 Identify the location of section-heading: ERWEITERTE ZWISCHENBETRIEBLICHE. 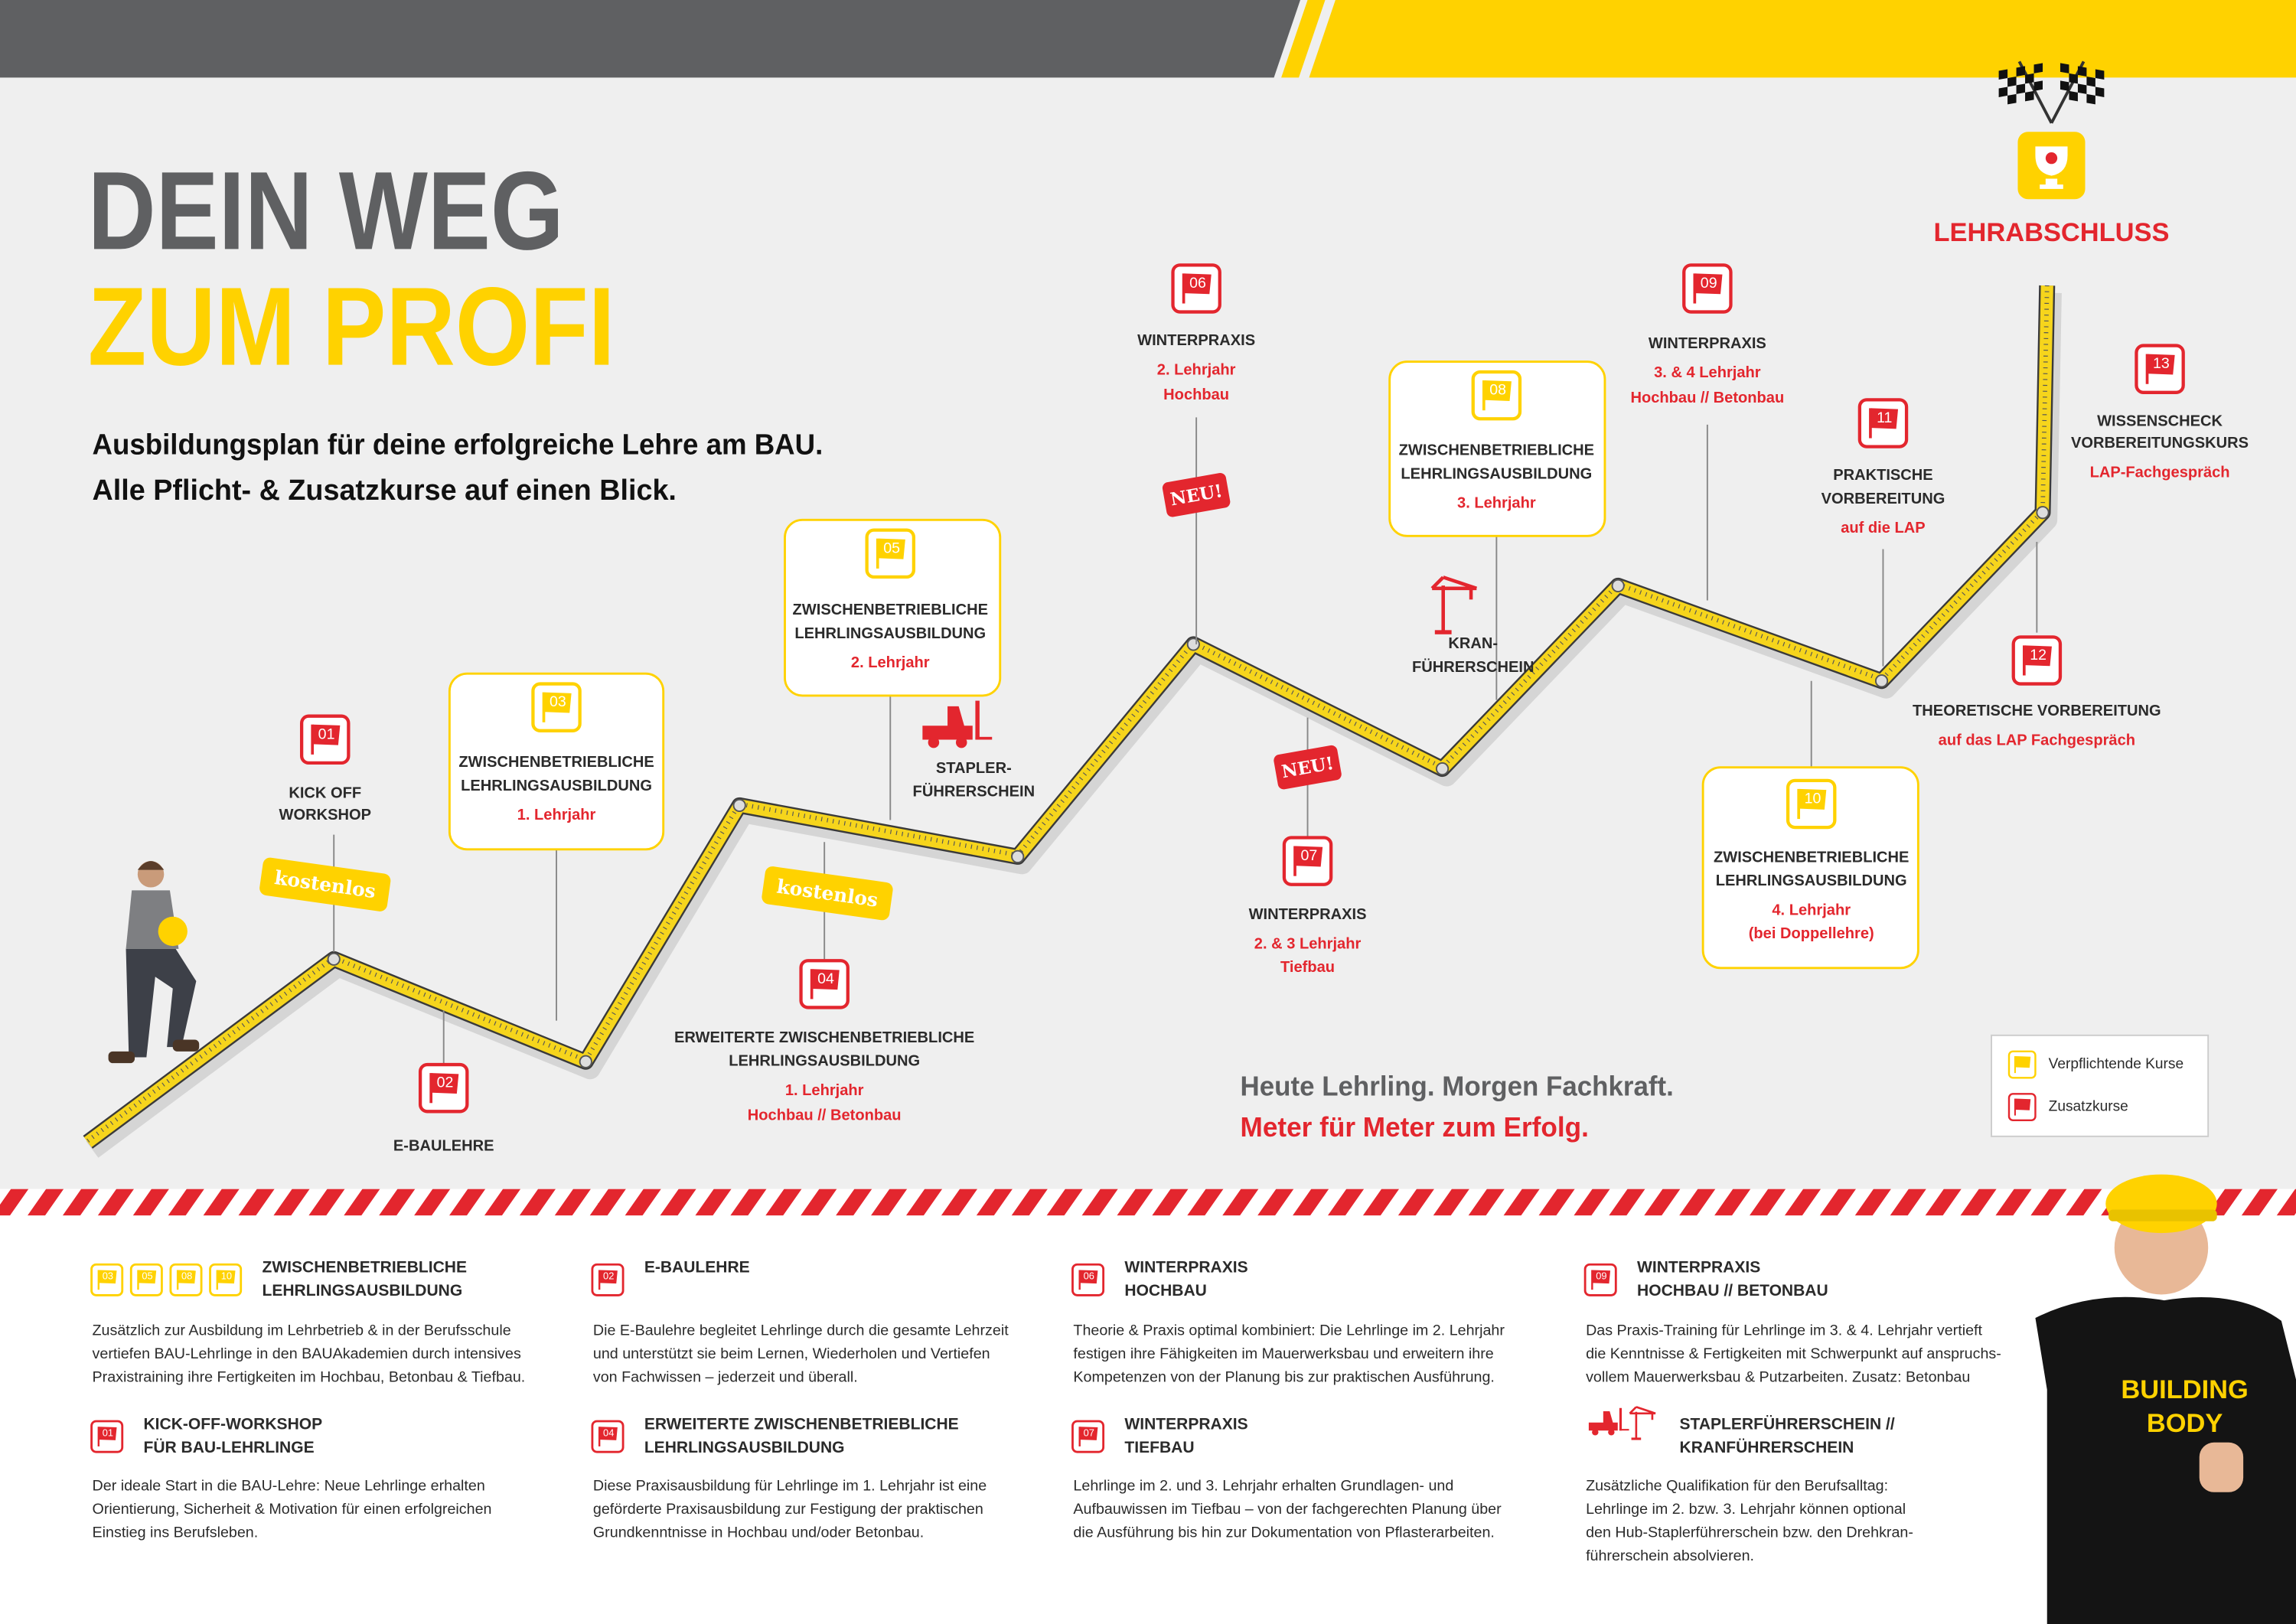
(801, 1424).